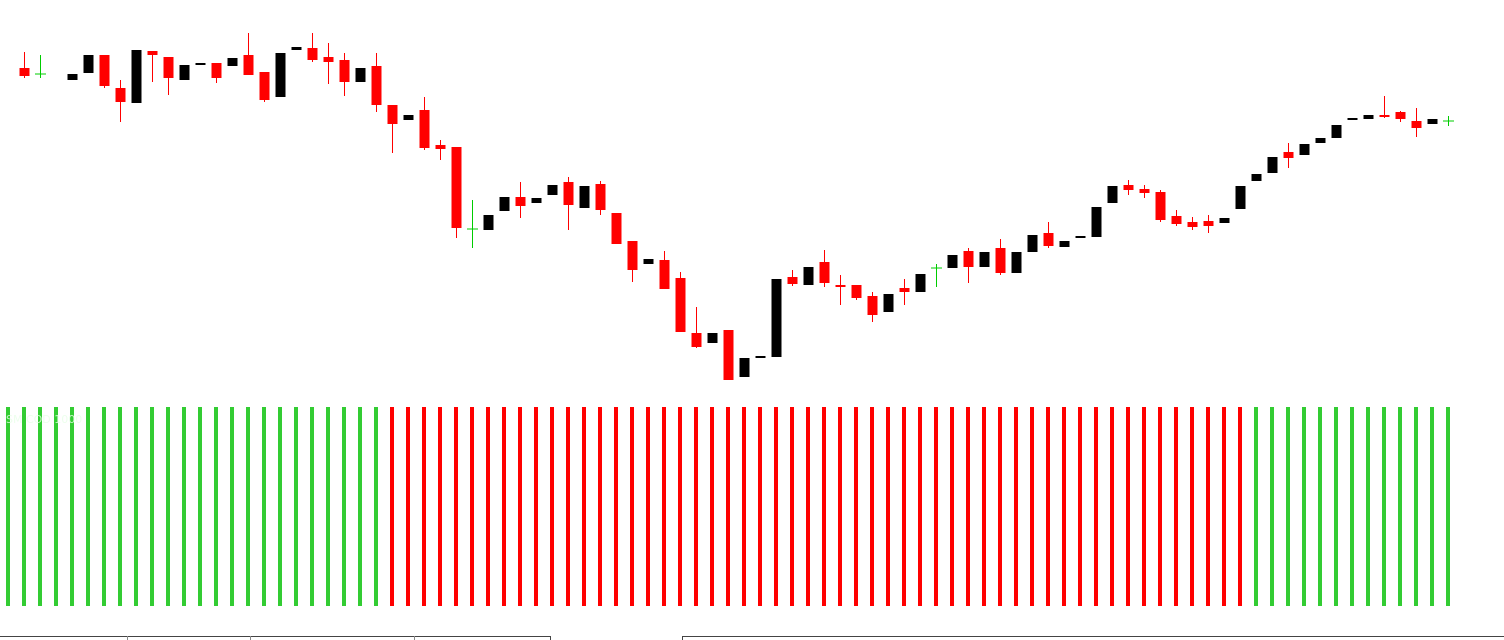 This screenshot has width=1504, height=640. I want to click on indicator-label: SM COD 1000, so click(44, 419).